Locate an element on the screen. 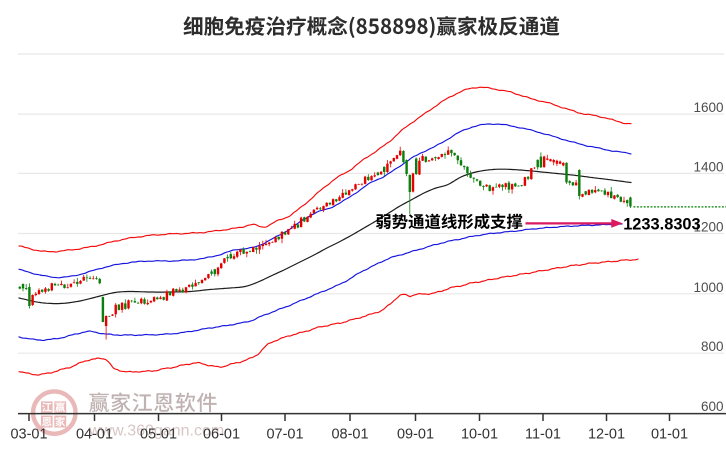 This screenshot has width=726, height=450. svg-text: 1600 is located at coordinates (708, 107).